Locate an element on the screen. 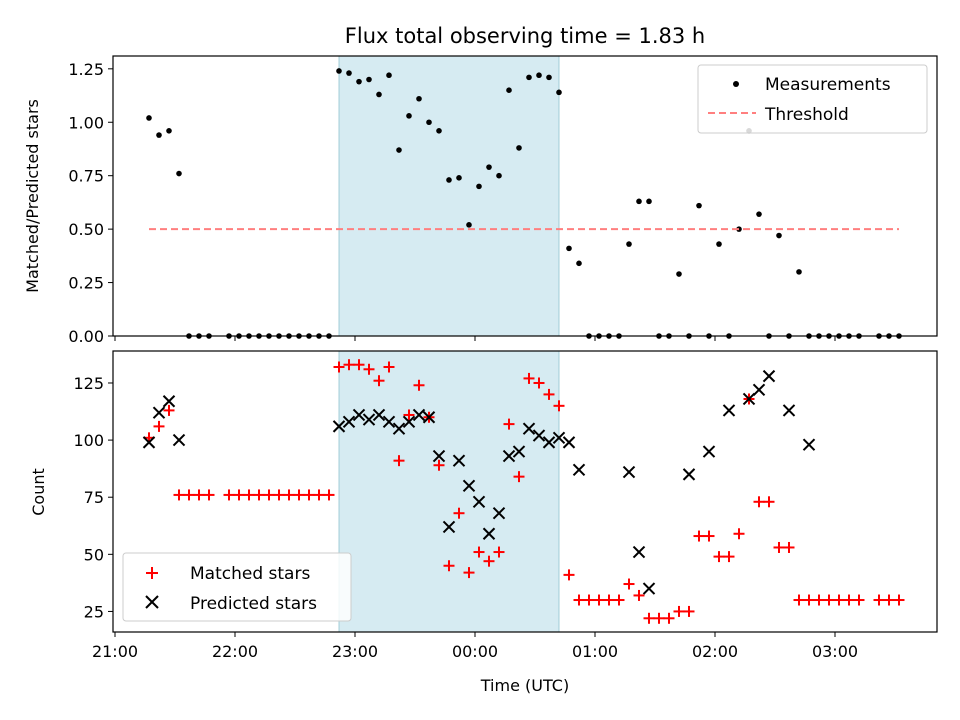 This screenshot has height=720, width=960. count-y-ticks: 25 50 75 100 125 is located at coordinates (93, 497).